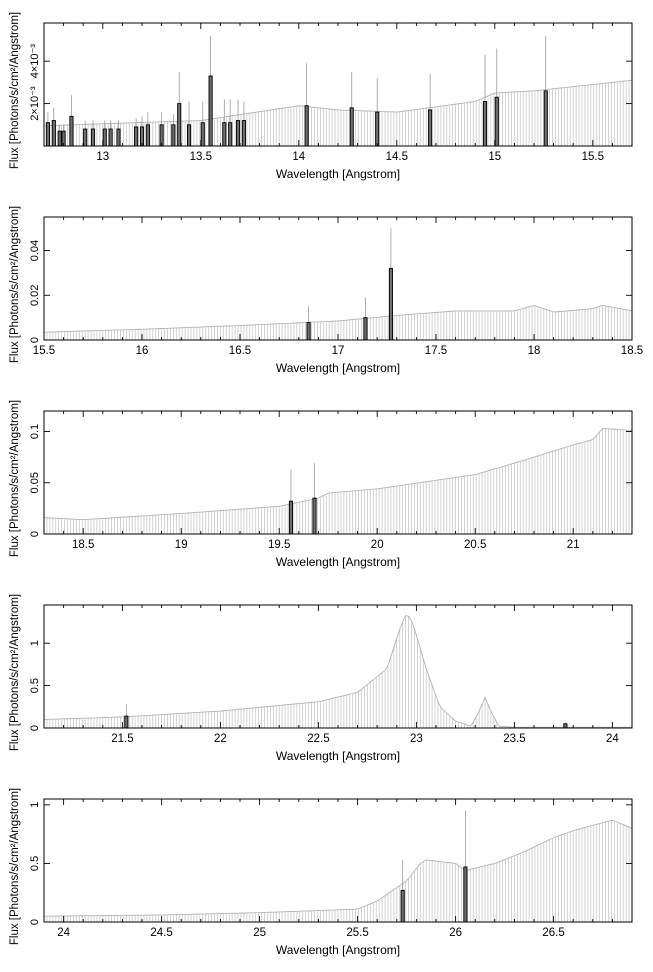 This screenshot has height=972, width=653. I want to click on y-axis: 0 0.05 0.1, so click(330, 480).